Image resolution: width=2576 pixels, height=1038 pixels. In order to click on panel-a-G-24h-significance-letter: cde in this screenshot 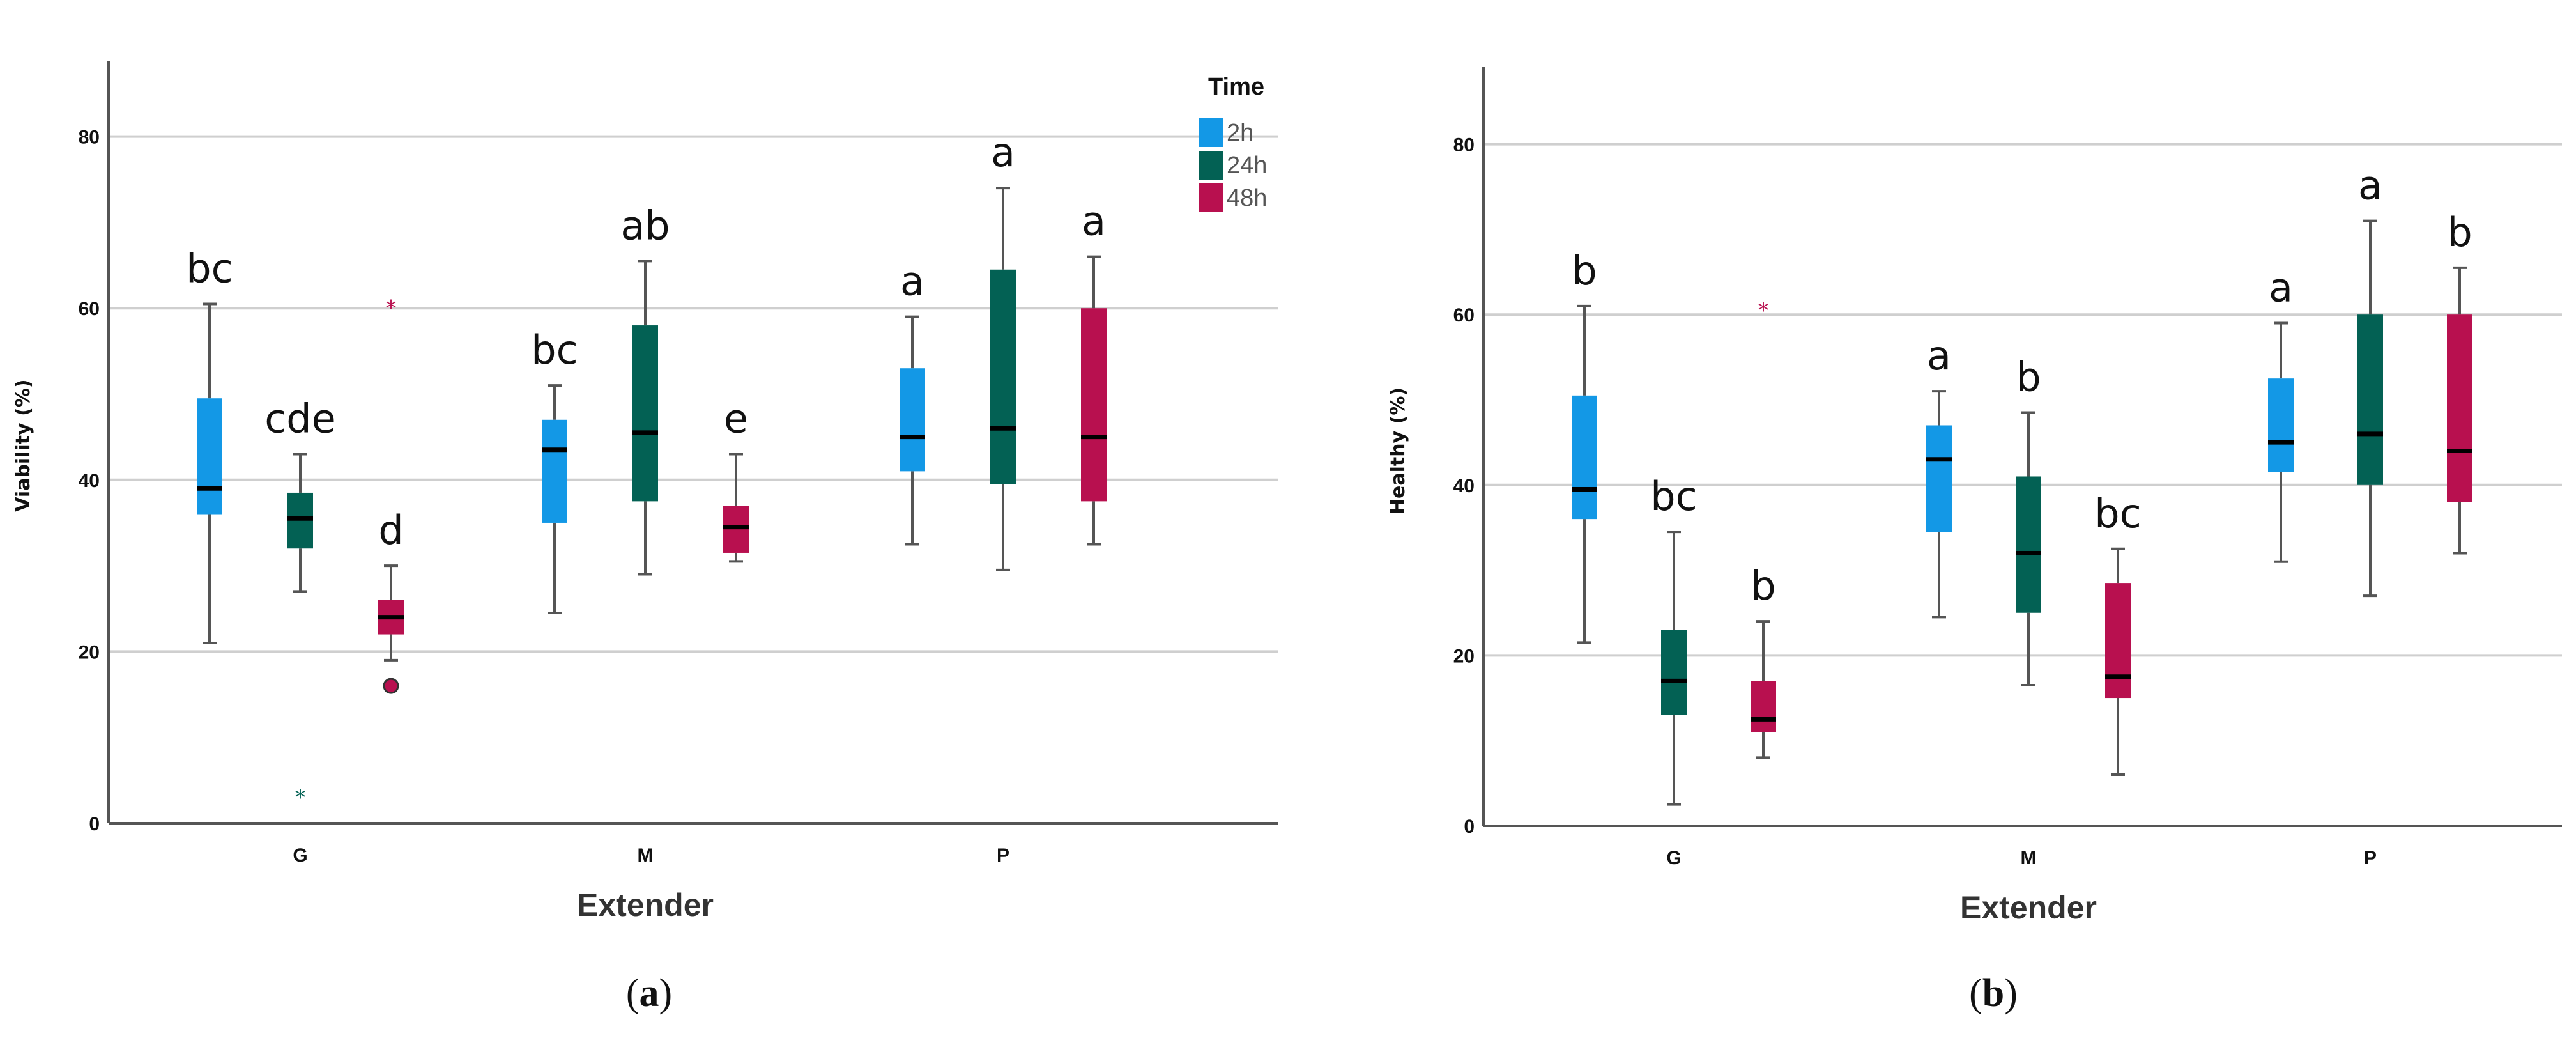, I will do `click(300, 419)`.